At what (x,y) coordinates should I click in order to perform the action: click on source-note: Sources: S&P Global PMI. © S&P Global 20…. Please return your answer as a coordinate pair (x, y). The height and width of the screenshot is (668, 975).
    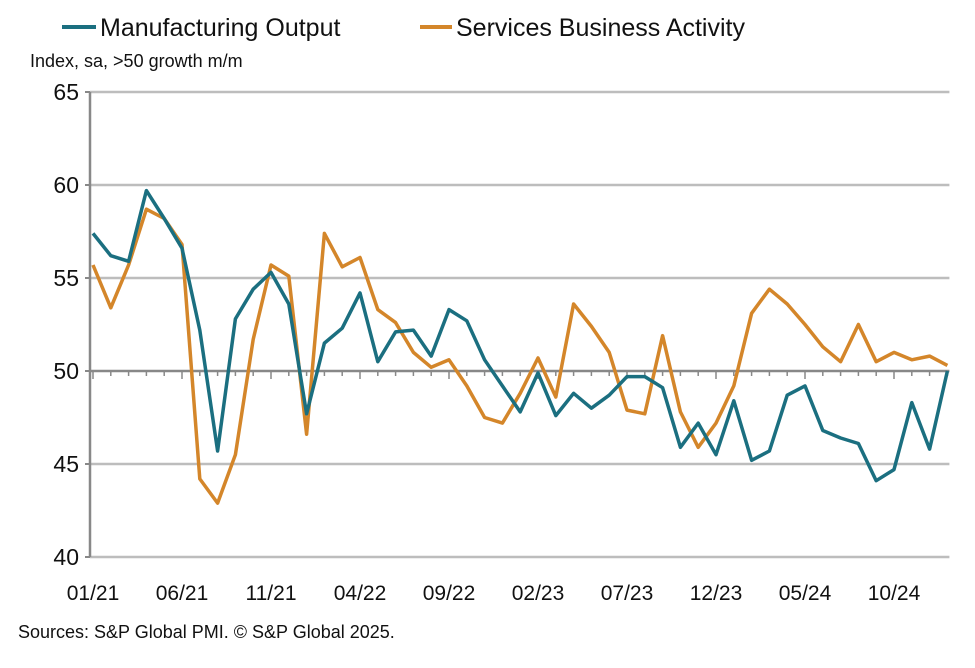
    Looking at the image, I should click on (206, 632).